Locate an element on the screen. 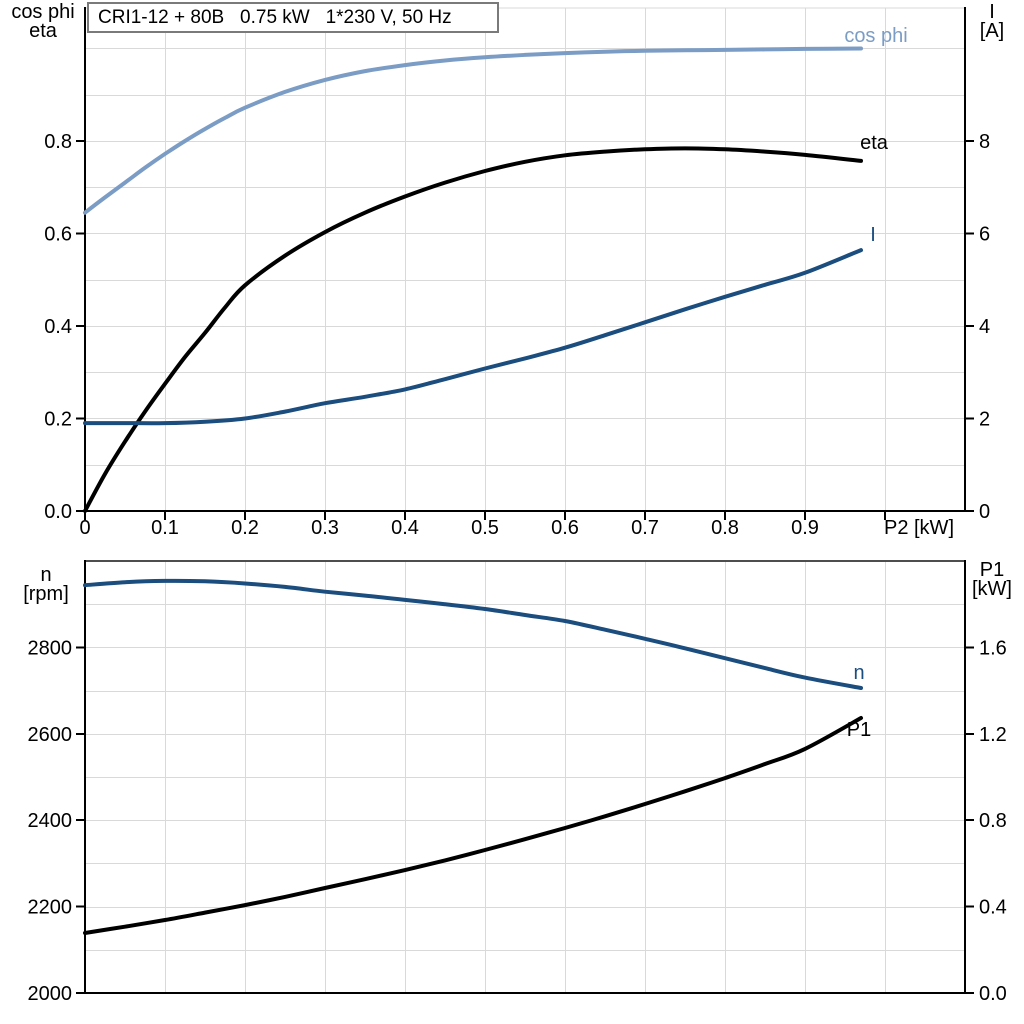  axis-header-line: I is located at coordinates (992, 12).